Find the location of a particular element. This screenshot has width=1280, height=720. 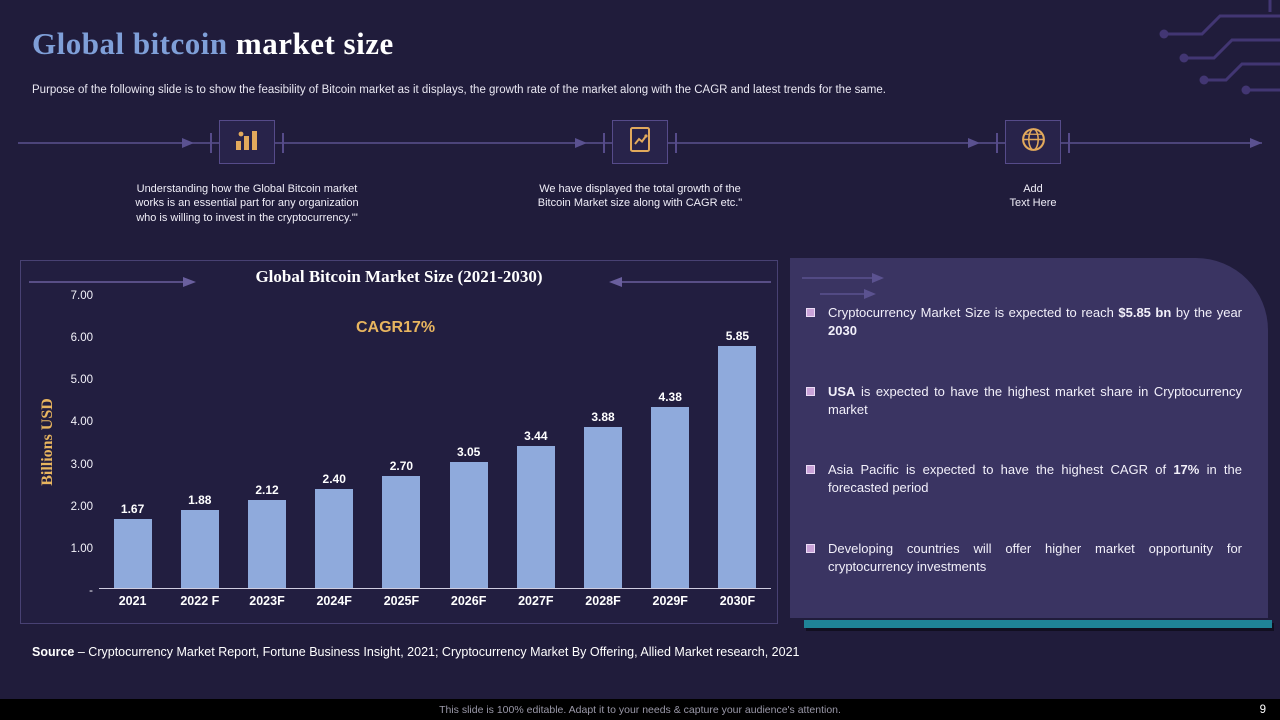

bar-value-label: 3.44 is located at coordinates (536, 435).